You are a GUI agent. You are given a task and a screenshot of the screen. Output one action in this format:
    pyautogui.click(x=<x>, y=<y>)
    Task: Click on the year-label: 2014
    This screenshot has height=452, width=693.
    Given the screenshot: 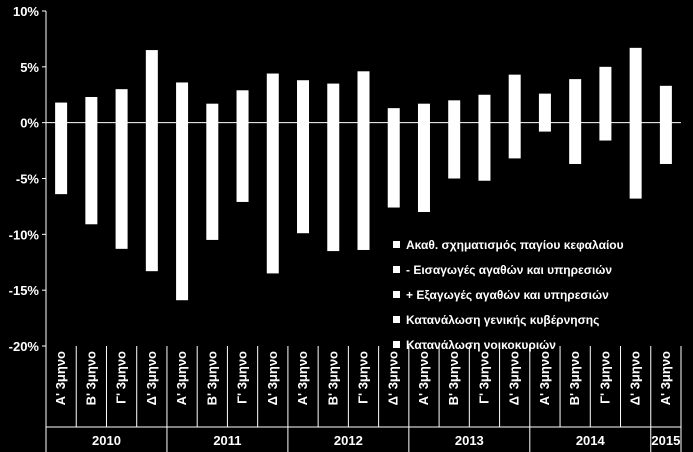 What is the action you would take?
    pyautogui.click(x=591, y=440)
    